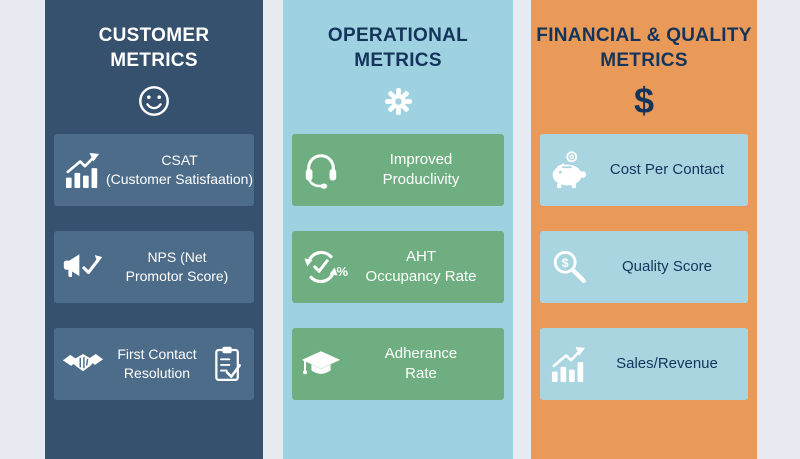 The height and width of the screenshot is (459, 800). I want to click on clipboard-check-icon, so click(228, 364).